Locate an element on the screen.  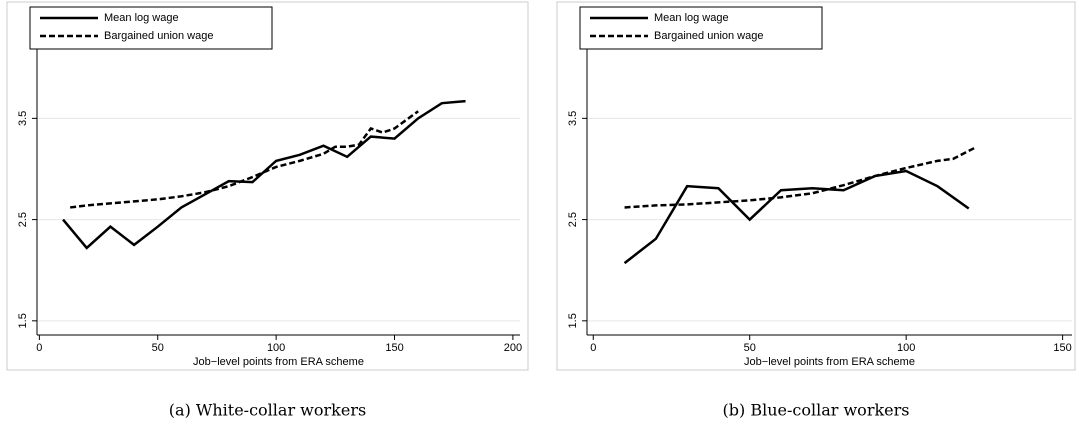
x-tick-label: 200 is located at coordinates (513, 348).